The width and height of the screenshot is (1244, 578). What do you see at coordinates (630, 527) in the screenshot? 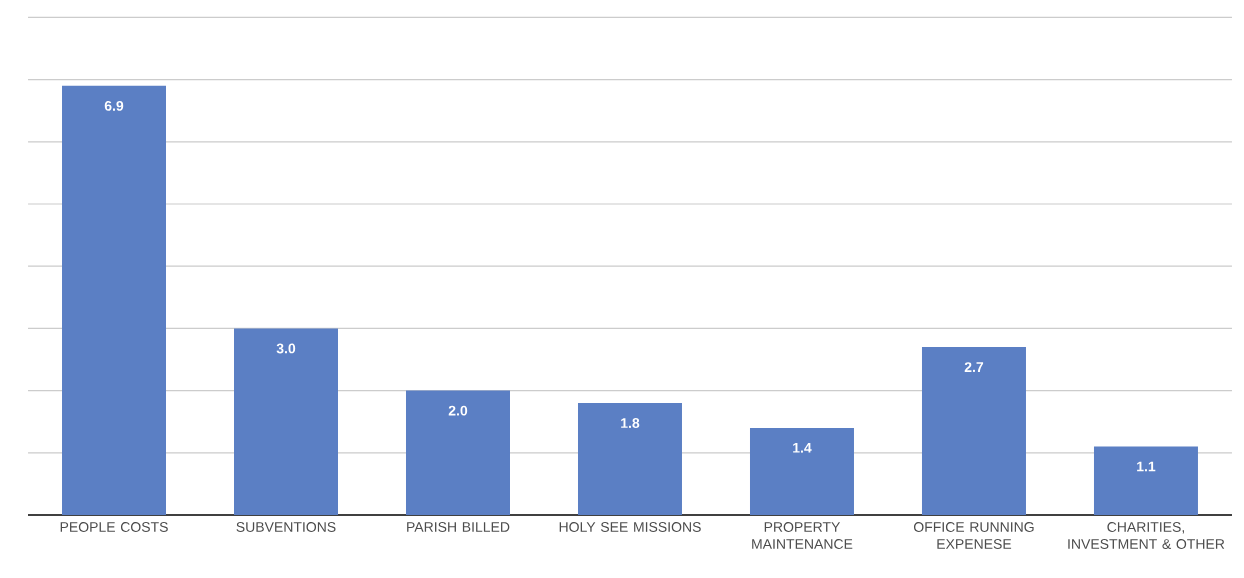
I see `x-tick-label: HOLY SEE MISSIONS` at bounding box center [630, 527].